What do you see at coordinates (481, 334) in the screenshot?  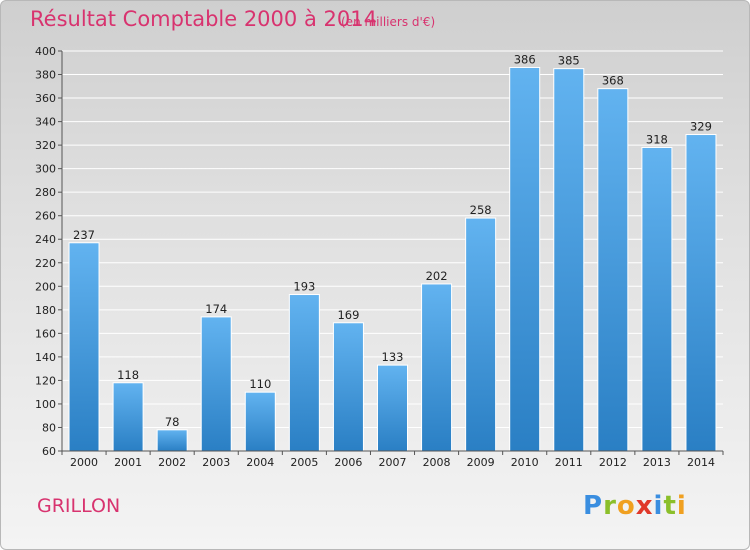 I see `bar-2009` at bounding box center [481, 334].